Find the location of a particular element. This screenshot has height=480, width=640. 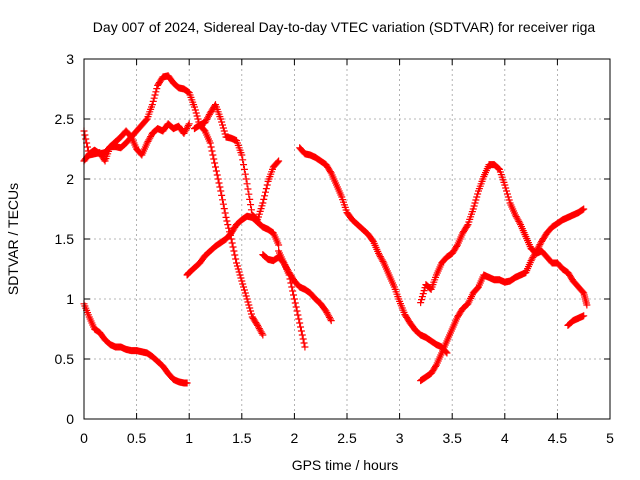

x-tick-label: 0 is located at coordinates (84, 438).